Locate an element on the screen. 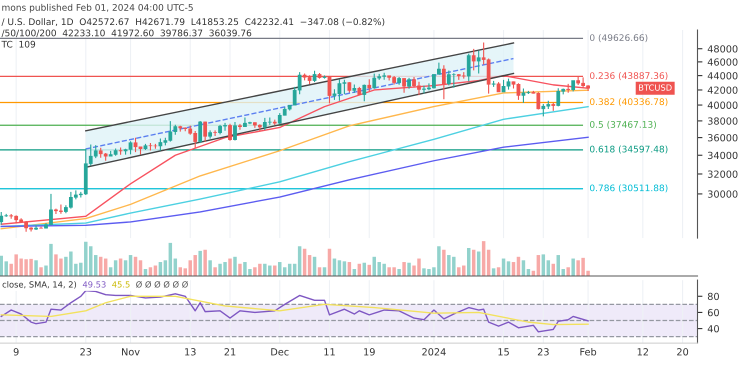 This screenshot has width=750, height=375. y-tick-label: 40 is located at coordinates (713, 328).